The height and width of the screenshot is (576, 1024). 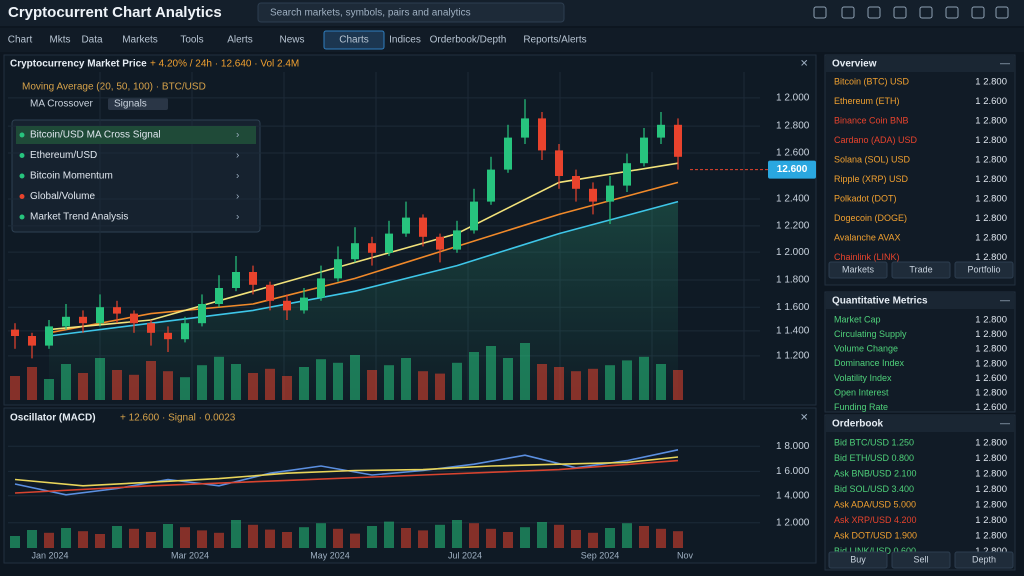 I want to click on row-label: Solana (SOL) USD, so click(x=872, y=159).